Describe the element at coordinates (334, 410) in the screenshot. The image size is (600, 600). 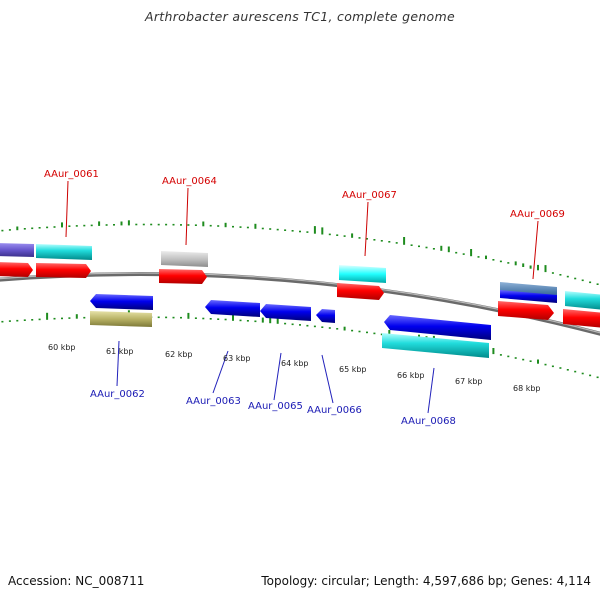
I see `gene-label-aaur-0066: AAur_0066` at that location.